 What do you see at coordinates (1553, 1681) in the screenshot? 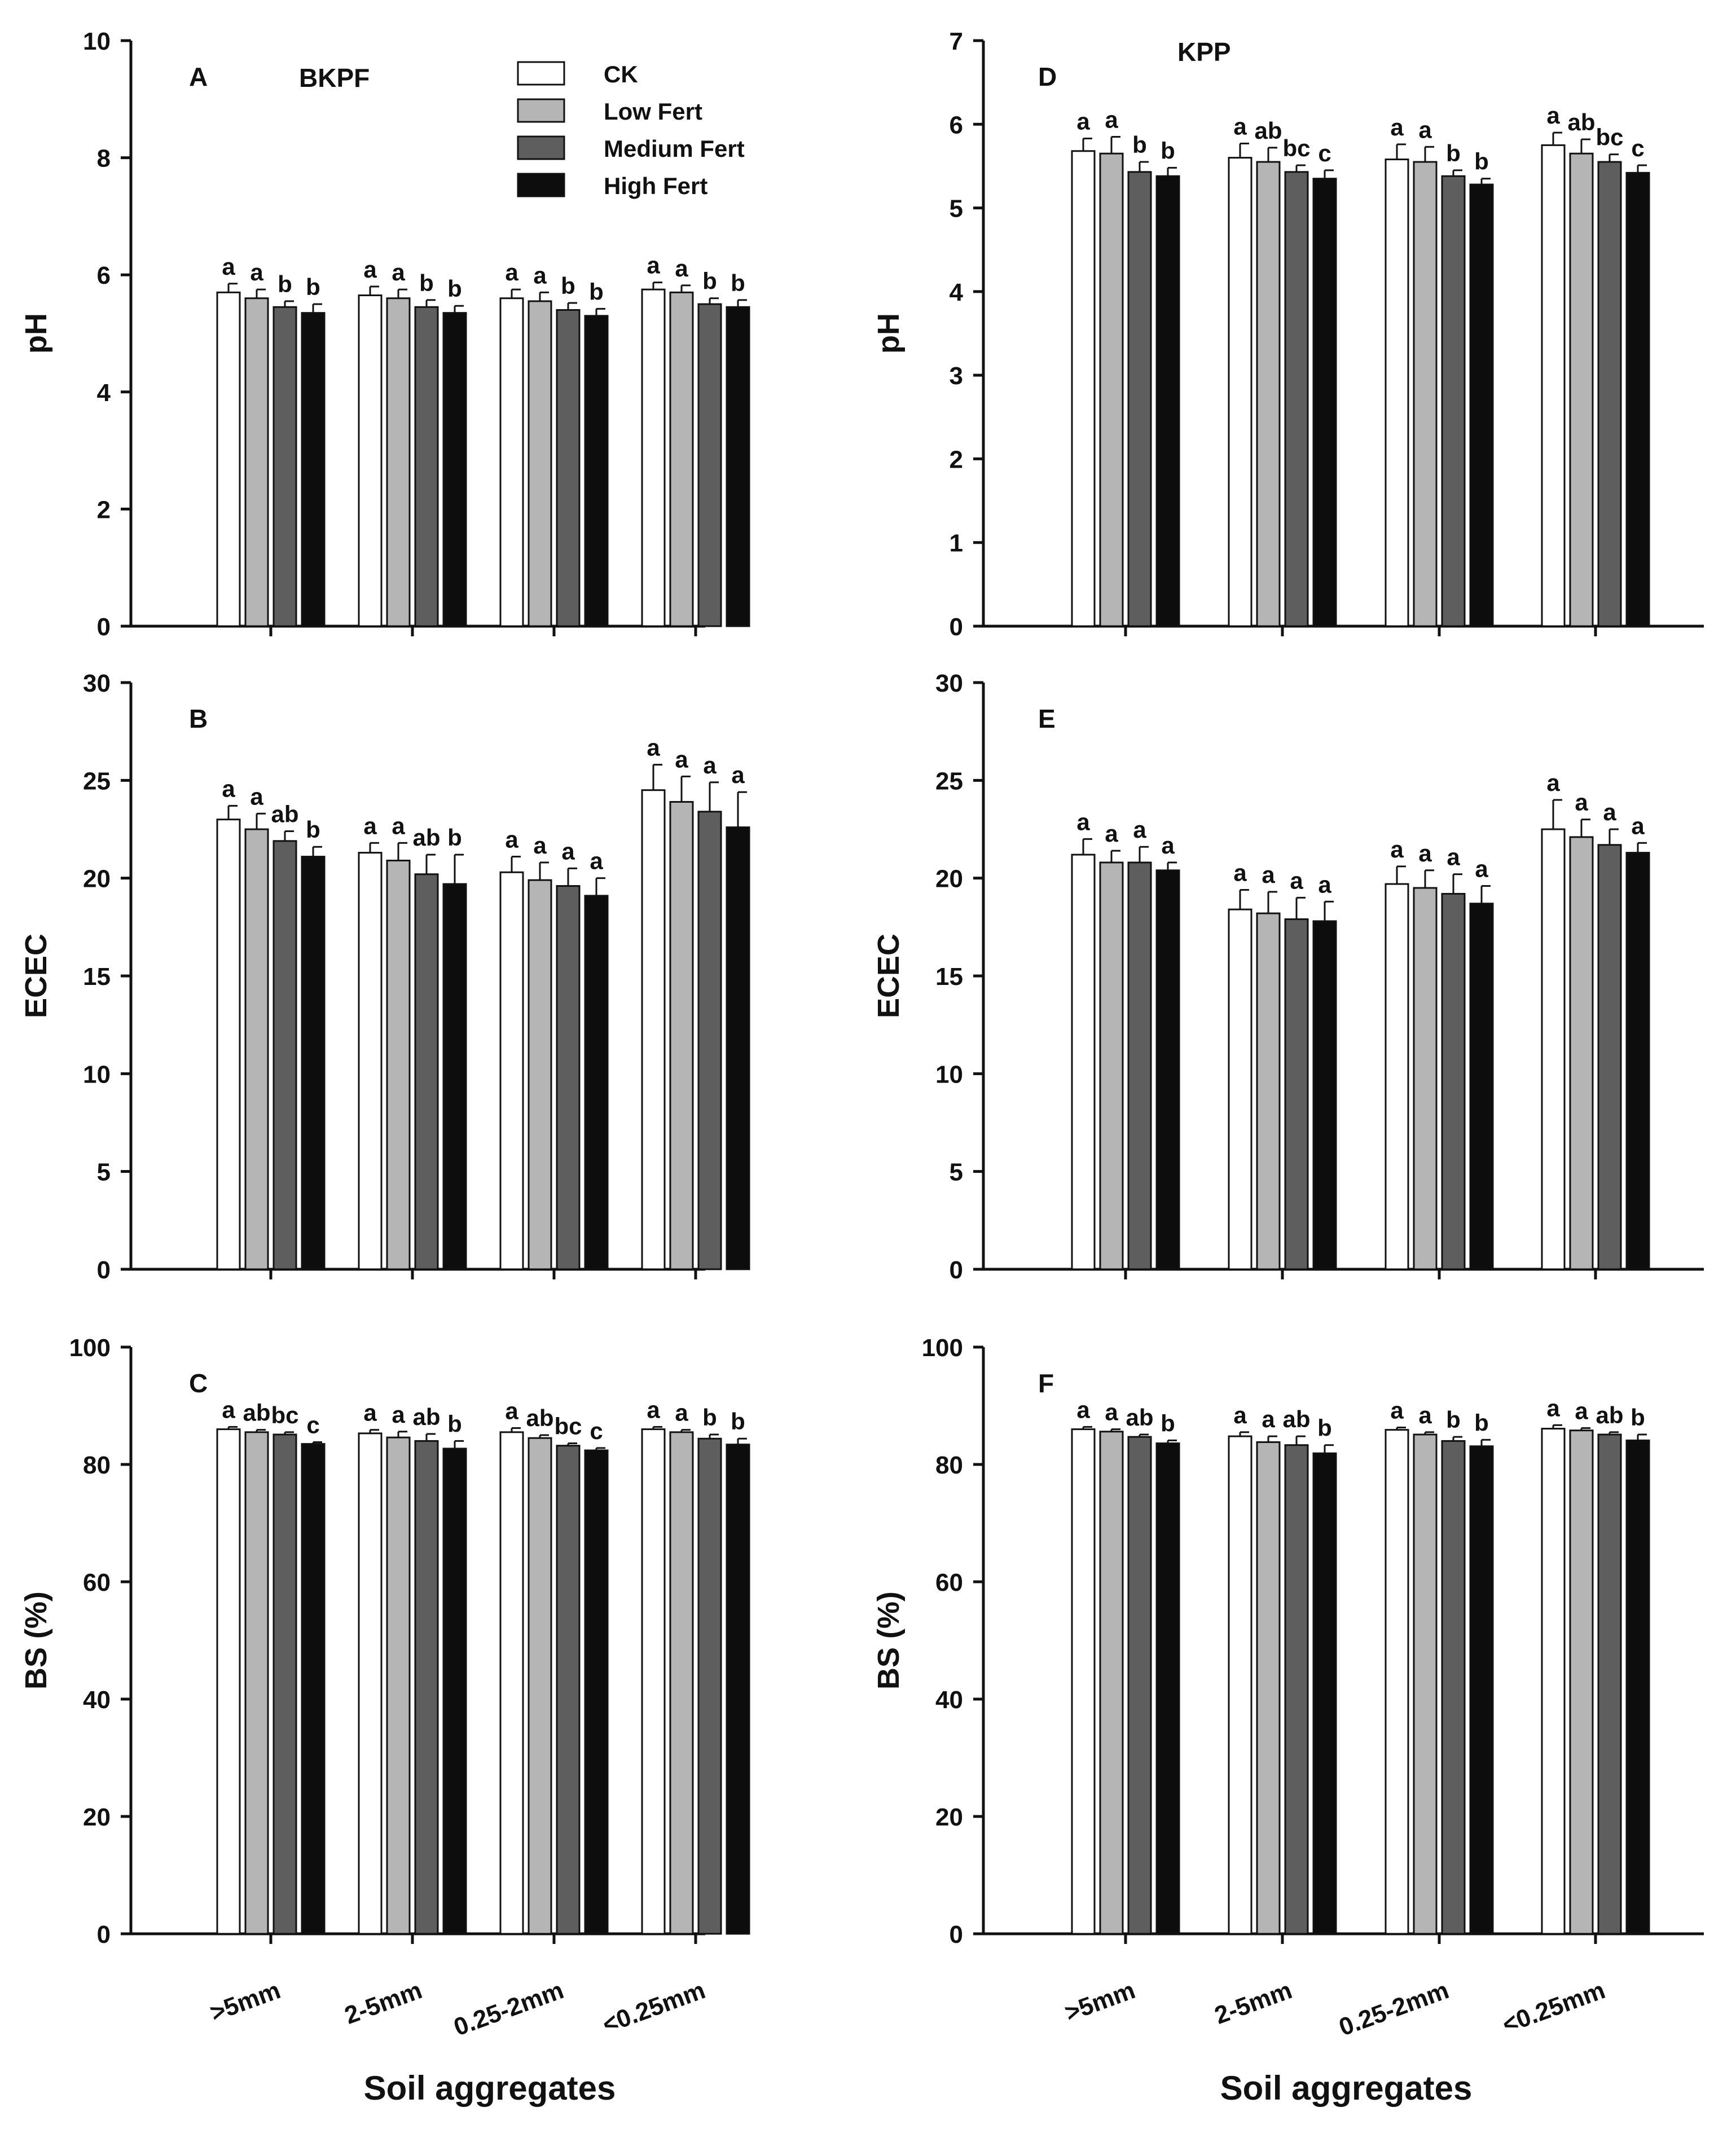
I see `panel-f-bar-ck` at bounding box center [1553, 1681].